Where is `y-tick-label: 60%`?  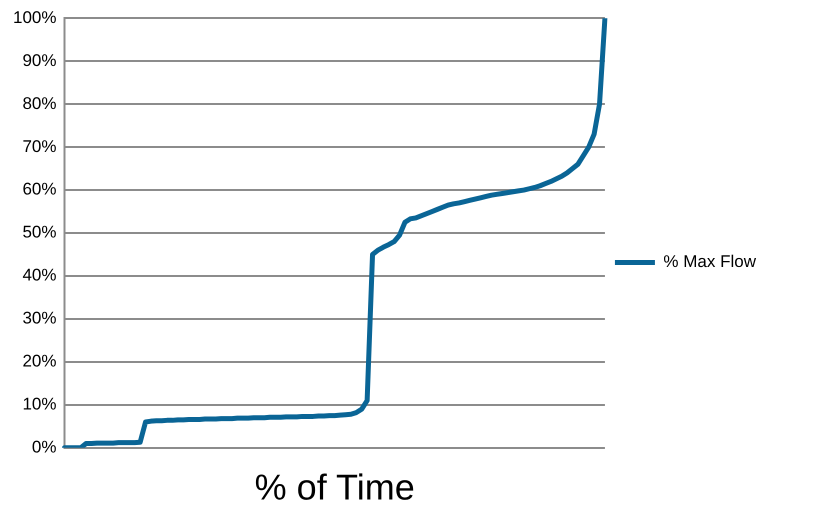 y-tick-label: 60% is located at coordinates (39, 189).